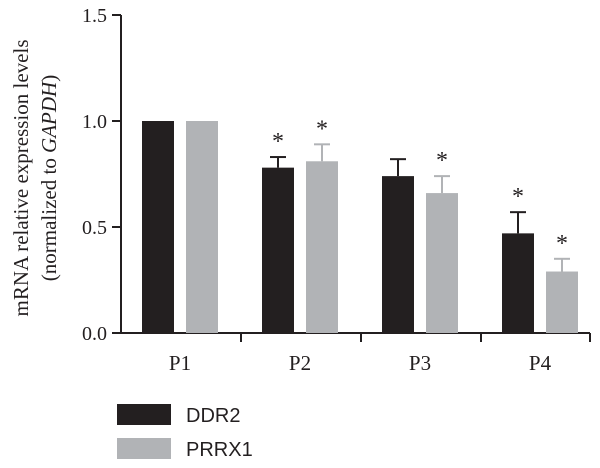  What do you see at coordinates (49, 78) in the screenshot?
I see `y-axis-label-suffix: )` at bounding box center [49, 78].